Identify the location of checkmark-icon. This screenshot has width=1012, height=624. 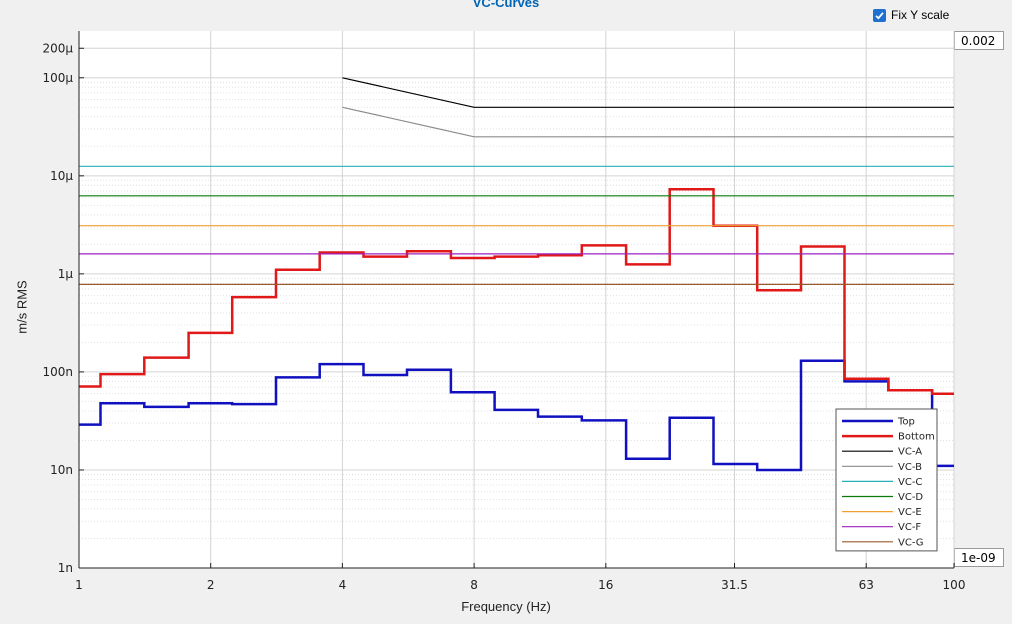
(879, 15).